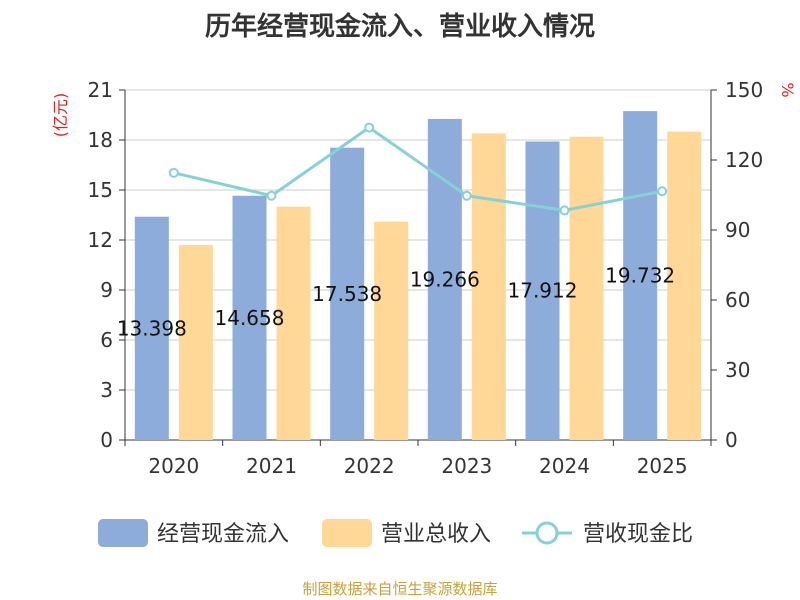 This screenshot has width=800, height=600. Describe the element at coordinates (744, 160) in the screenshot. I see `y-right-tick-label: 120` at that location.